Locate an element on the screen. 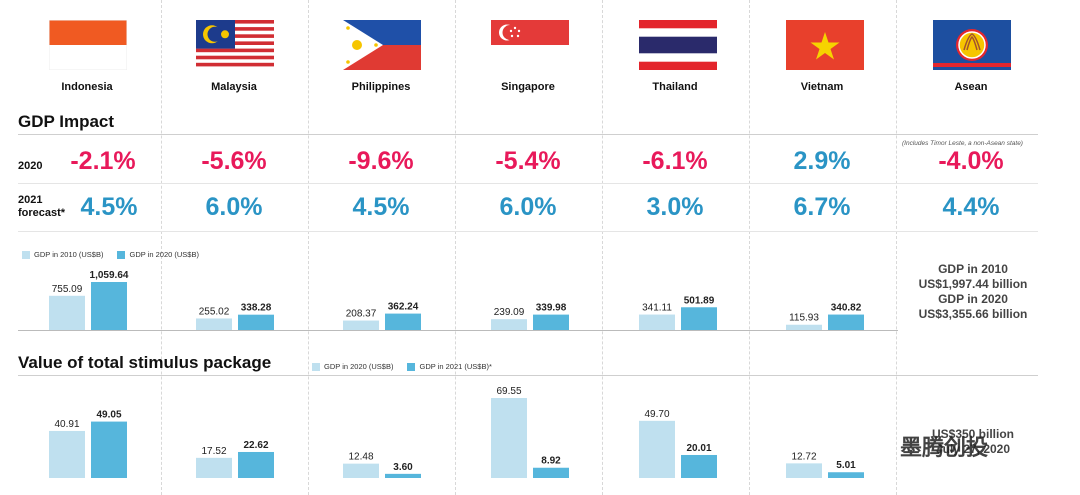 This screenshot has height=495, width=1080. stimulus-legend: GDP in 2020 (US$B) GDP in 2021 (US$B)* is located at coordinates (402, 366).